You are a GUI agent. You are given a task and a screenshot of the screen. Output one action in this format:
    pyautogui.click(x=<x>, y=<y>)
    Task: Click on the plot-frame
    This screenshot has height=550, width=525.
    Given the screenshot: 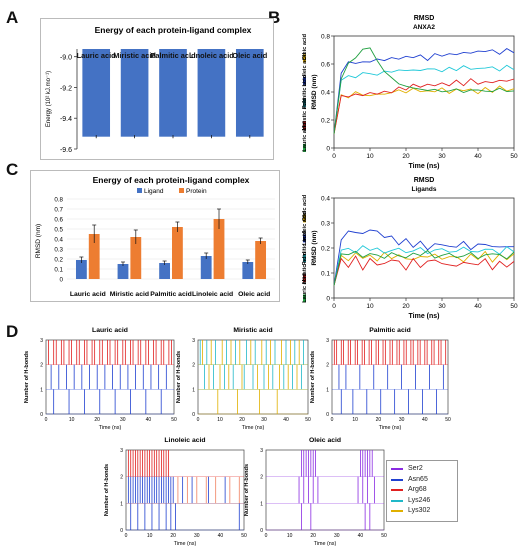 What is the action you would take?
    pyautogui.click(x=325, y=490)
    